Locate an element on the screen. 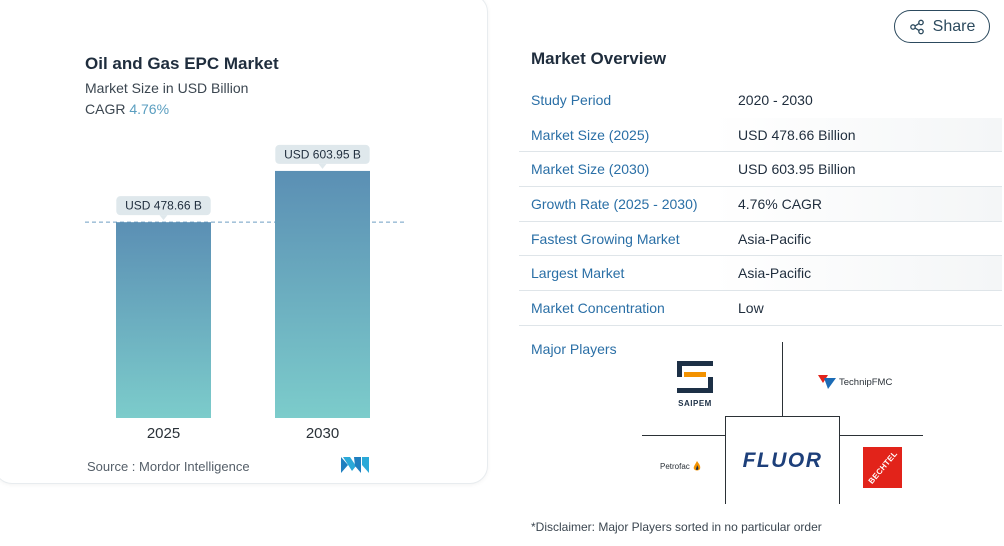 The height and width of the screenshot is (546, 1004). overview-row-growth-rate: Growth Rate (2025 - 2030) 4.76% CAGR is located at coordinates (760, 204).